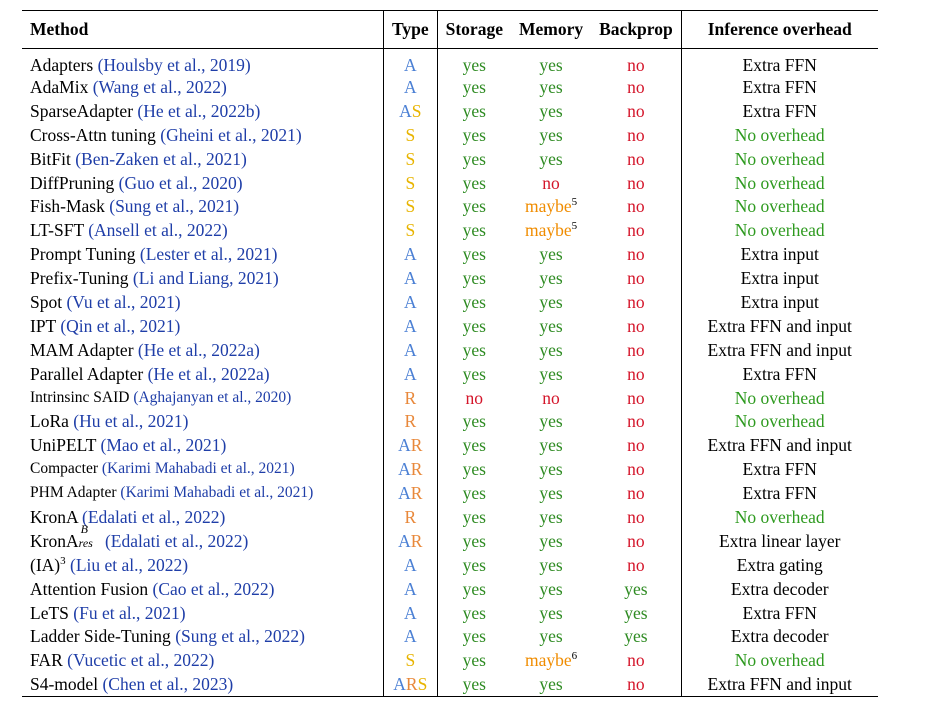 The height and width of the screenshot is (716, 936). I want to click on citation-link: (Mao et al., 2021), so click(163, 445).